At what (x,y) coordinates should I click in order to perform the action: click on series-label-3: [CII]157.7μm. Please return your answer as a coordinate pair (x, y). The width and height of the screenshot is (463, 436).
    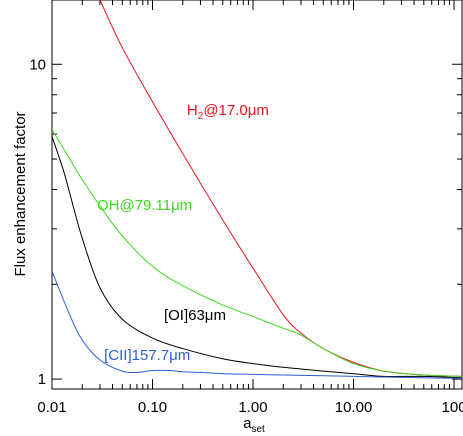
    Looking at the image, I should click on (147, 355).